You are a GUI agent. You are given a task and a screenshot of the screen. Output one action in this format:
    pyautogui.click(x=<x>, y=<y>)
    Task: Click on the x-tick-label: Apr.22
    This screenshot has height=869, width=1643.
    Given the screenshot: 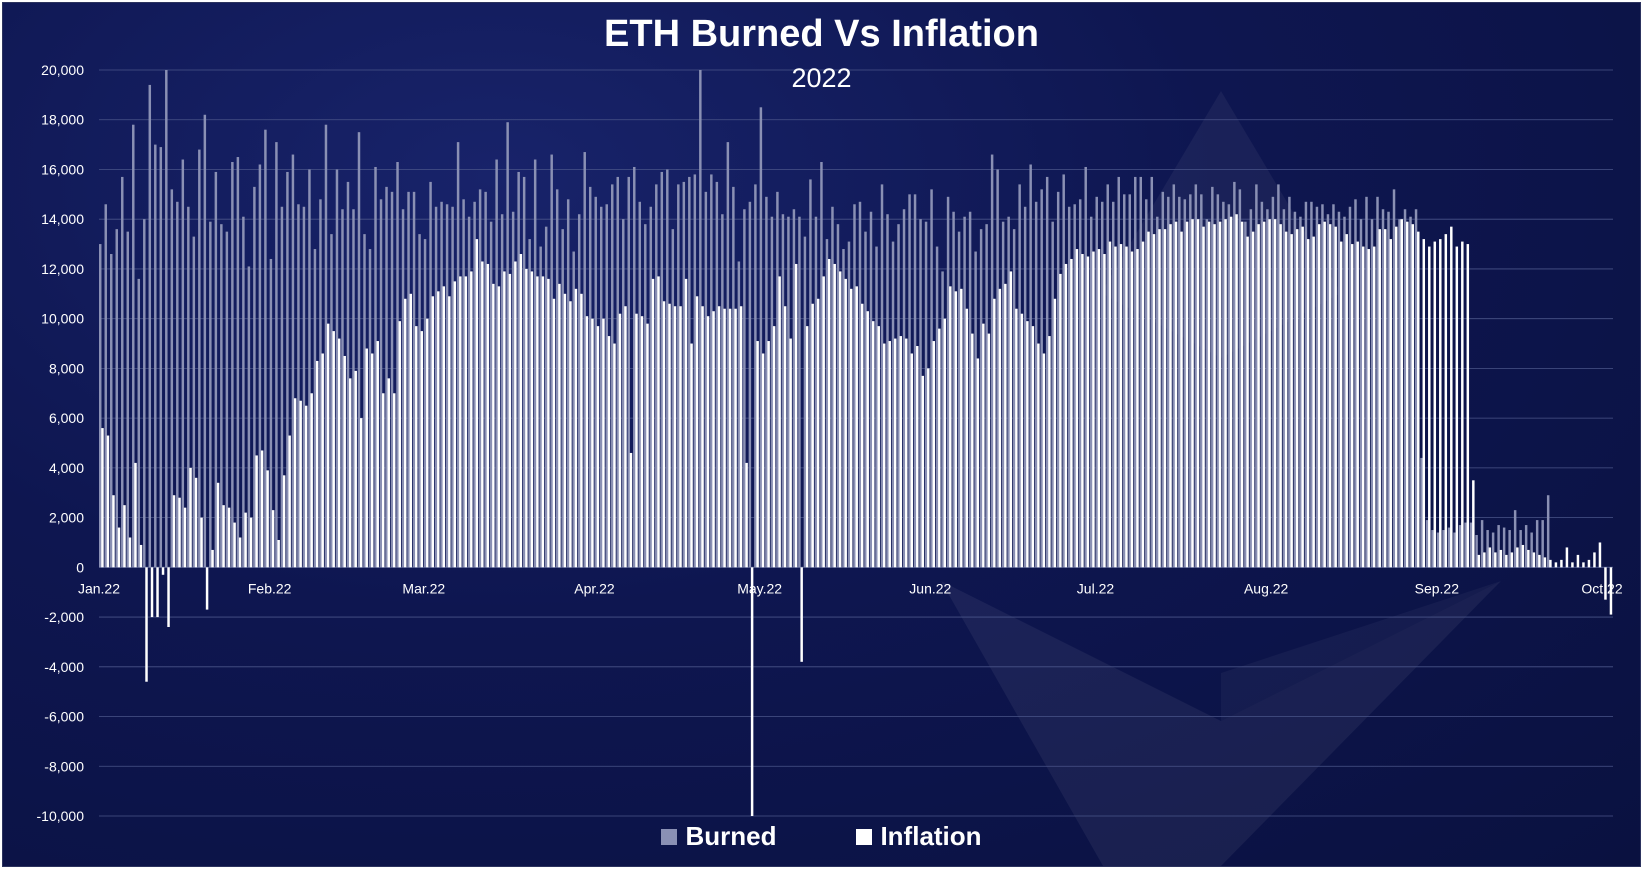 What is the action you would take?
    pyautogui.click(x=594, y=588)
    